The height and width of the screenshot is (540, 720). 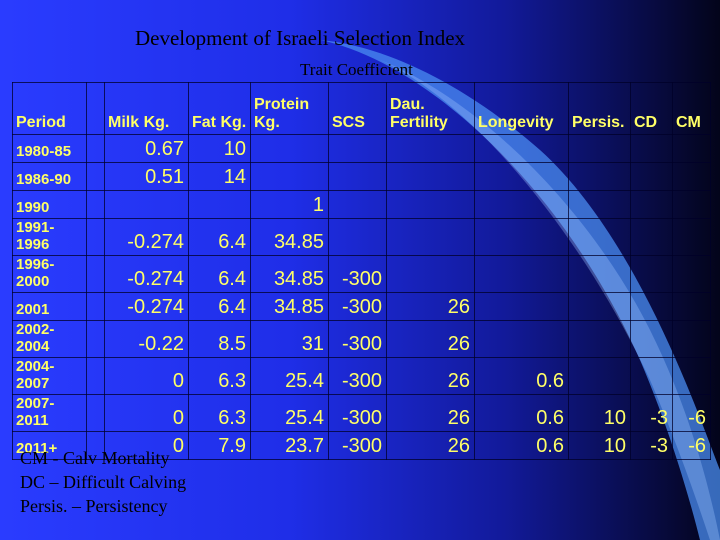 What do you see at coordinates (146, 176) in the screenshot?
I see `value-cell: 0.51` at bounding box center [146, 176].